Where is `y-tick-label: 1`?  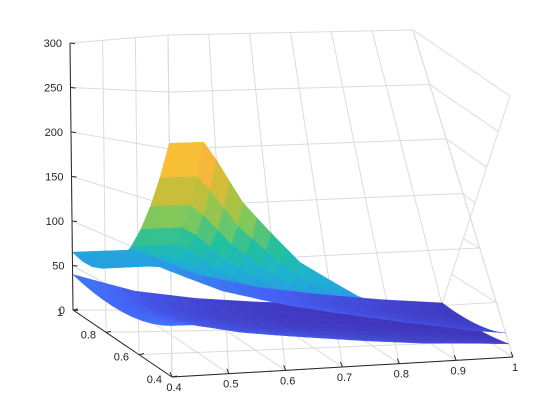 y-tick-label: 1 is located at coordinates (60, 313).